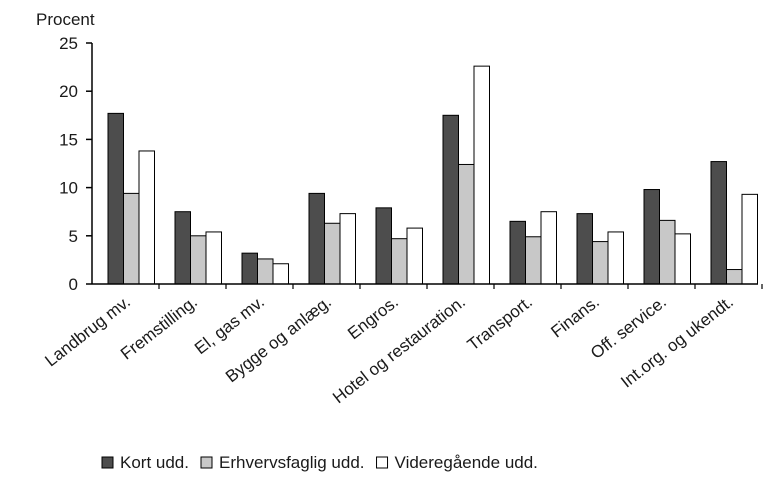 Image resolution: width=764 pixels, height=485 pixels. What do you see at coordinates (677, 341) in the screenshot?
I see `x-tick-label: Int.org. og ukendt.` at bounding box center [677, 341].